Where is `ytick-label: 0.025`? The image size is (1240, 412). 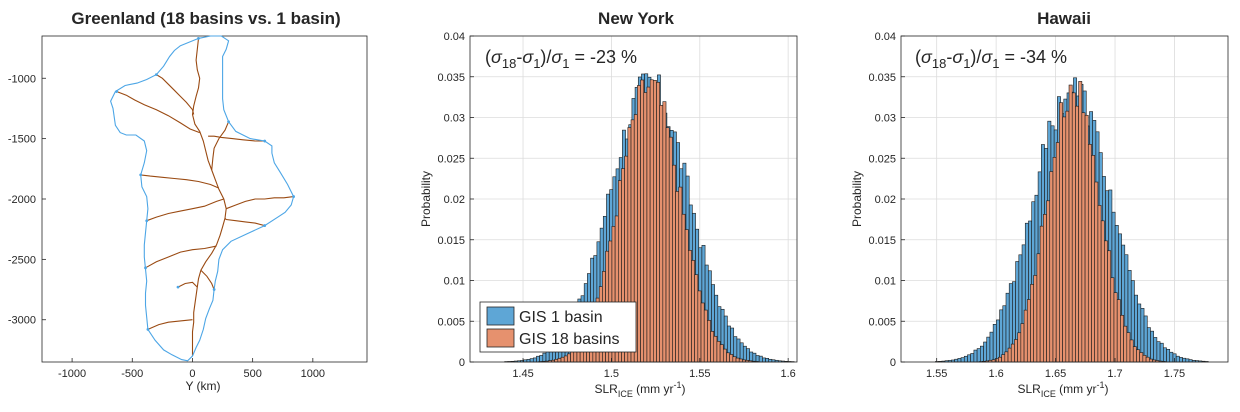
ytick-label: 0.025 is located at coordinates (451, 159).